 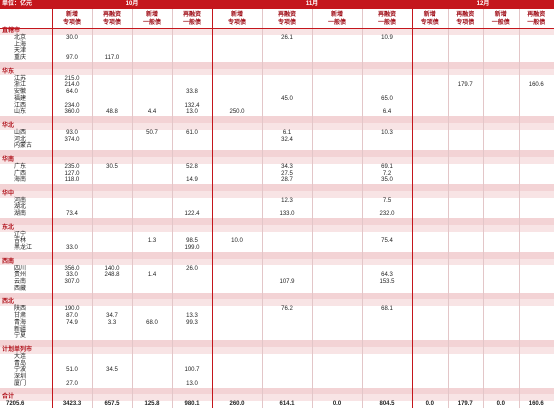 I want to click on row-label: 海南, so click(x=20, y=180).